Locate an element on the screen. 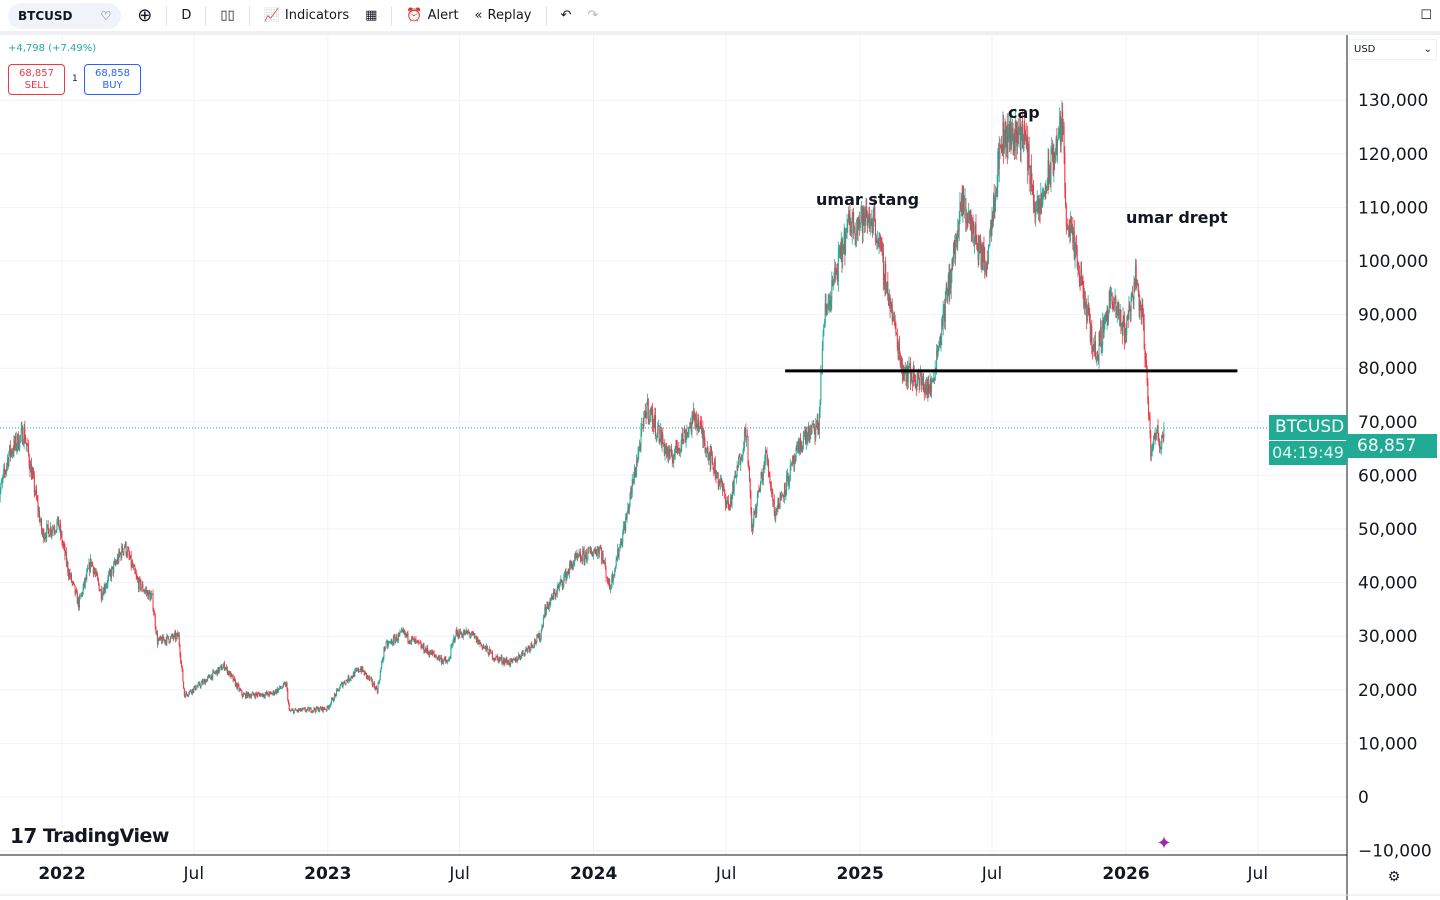  indicators-button: 📈 Indicators is located at coordinates (306, 16).